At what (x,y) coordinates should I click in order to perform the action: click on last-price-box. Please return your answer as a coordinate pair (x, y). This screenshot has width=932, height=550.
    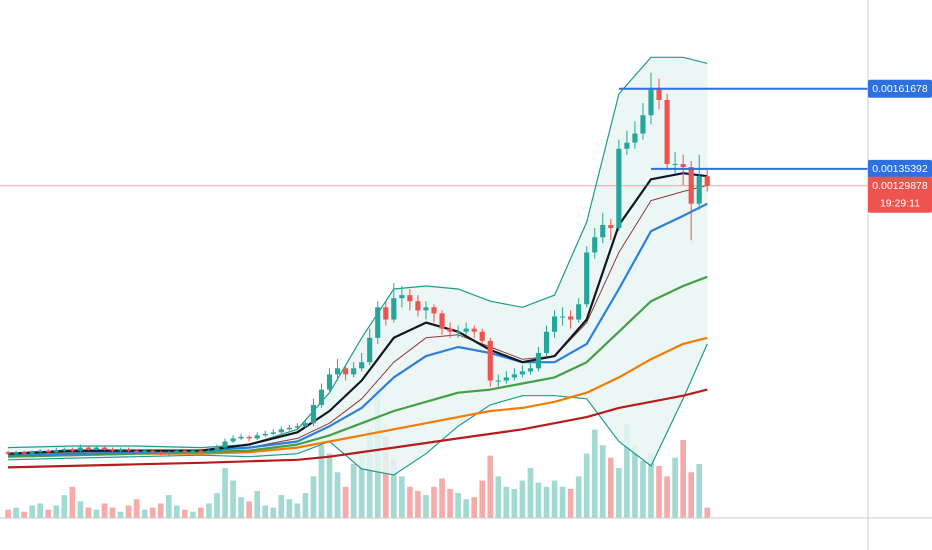
    Looking at the image, I should click on (900, 194).